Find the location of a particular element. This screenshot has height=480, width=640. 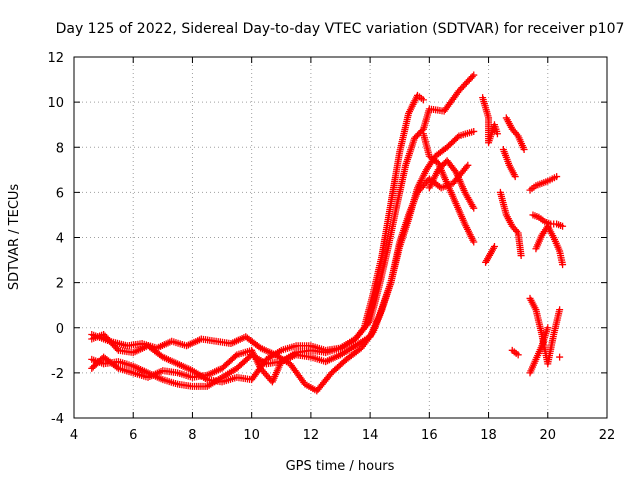

x-axis-label: GPS time / hours is located at coordinates (340, 466).